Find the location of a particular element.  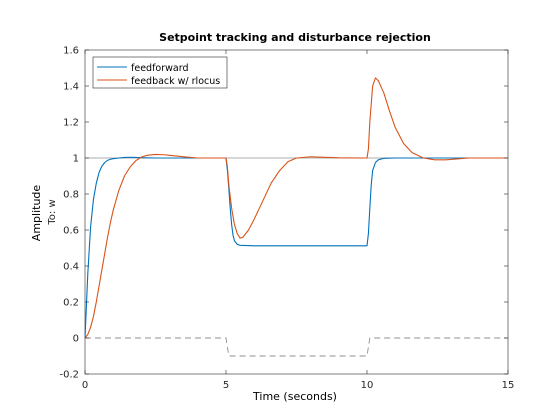

y-tick-label: 0.4 is located at coordinates (71, 267).